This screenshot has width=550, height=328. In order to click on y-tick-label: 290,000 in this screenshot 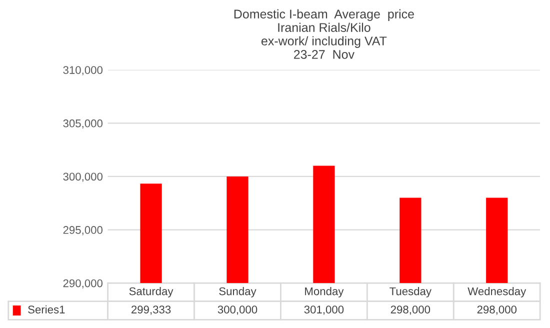, I will do `click(83, 284)`.